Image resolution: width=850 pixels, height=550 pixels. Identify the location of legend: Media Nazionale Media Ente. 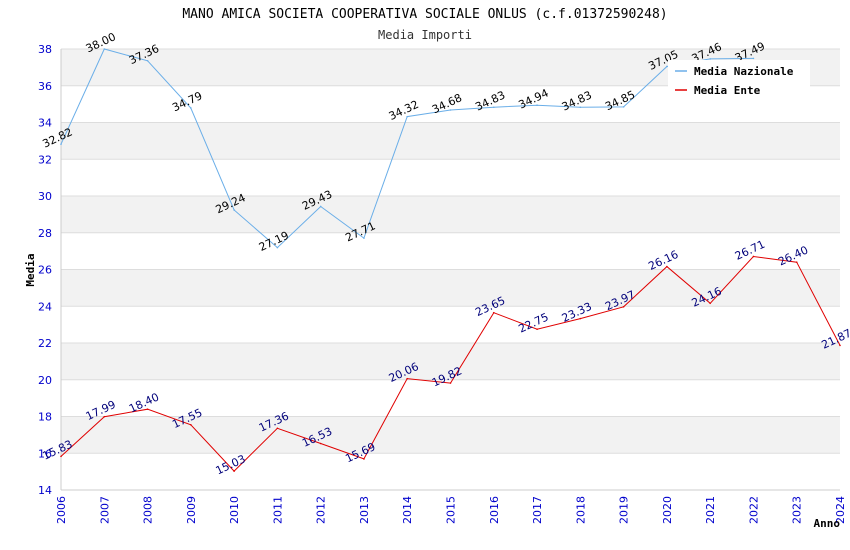
(739, 80).